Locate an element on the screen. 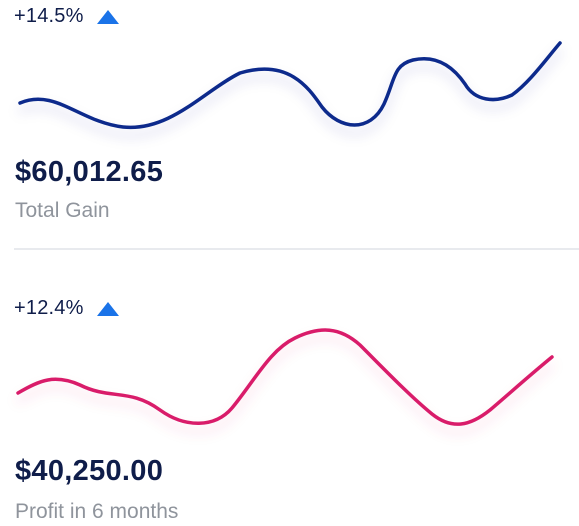 This screenshot has width=579, height=526. change-percent: +14.5% is located at coordinates (49, 16).